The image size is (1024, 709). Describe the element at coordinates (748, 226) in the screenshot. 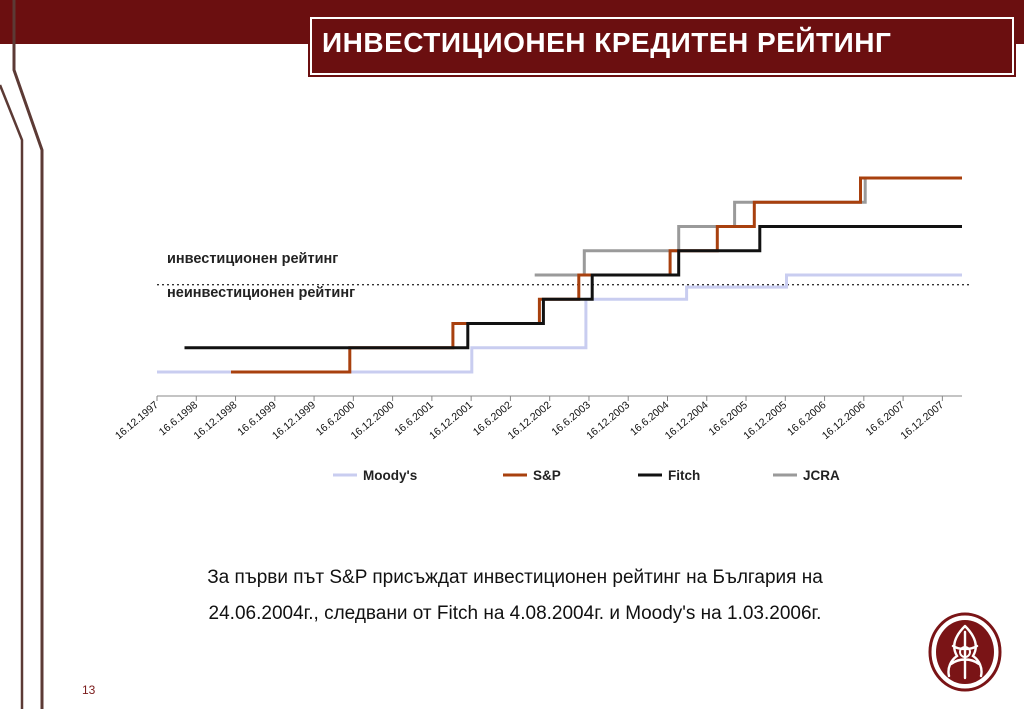

I see `series-line-jcra` at that location.